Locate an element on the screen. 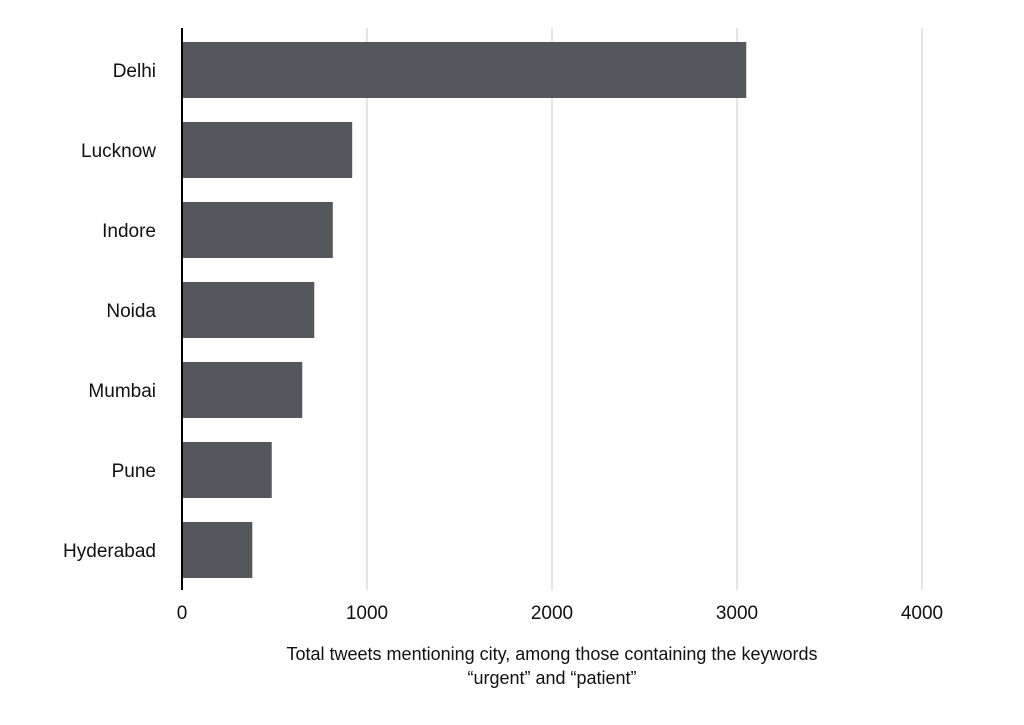  category-label: Hyderabad is located at coordinates (109, 551).